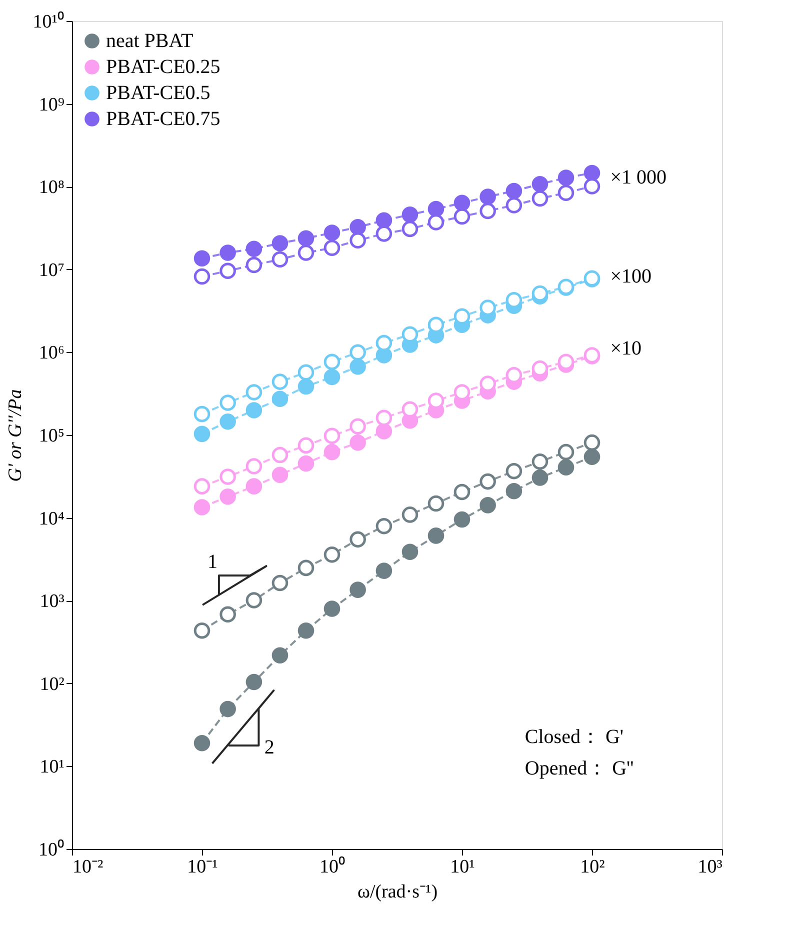  What do you see at coordinates (212, 562) in the screenshot?
I see `annotation: 1` at bounding box center [212, 562].